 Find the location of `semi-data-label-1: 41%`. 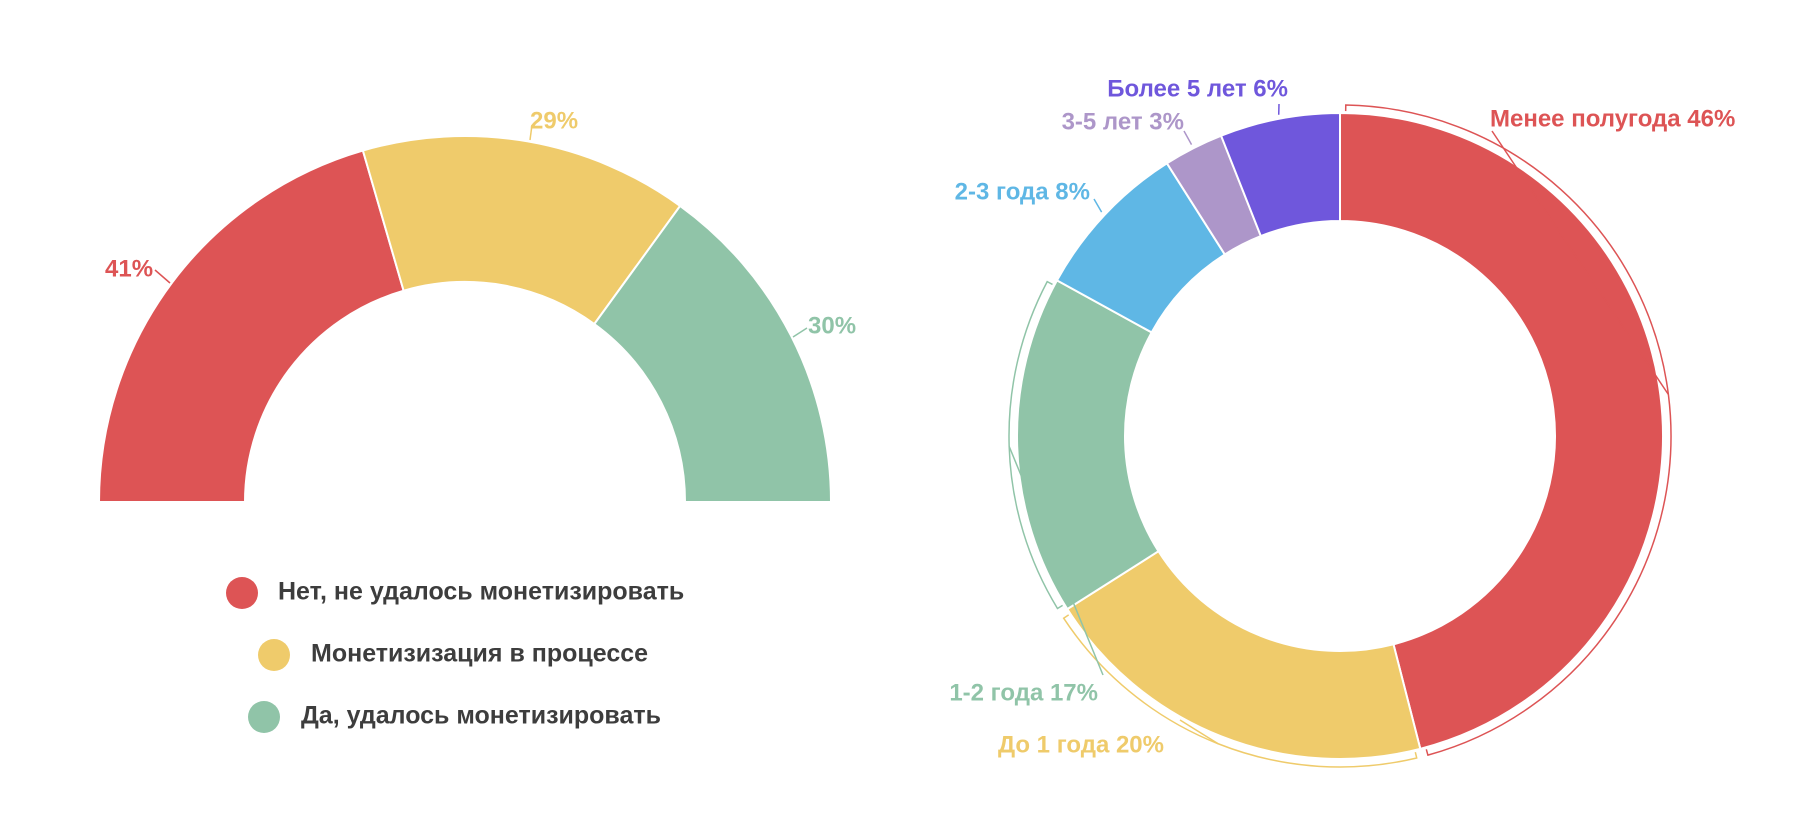

semi-data-label-1: 41% is located at coordinates (129, 268).